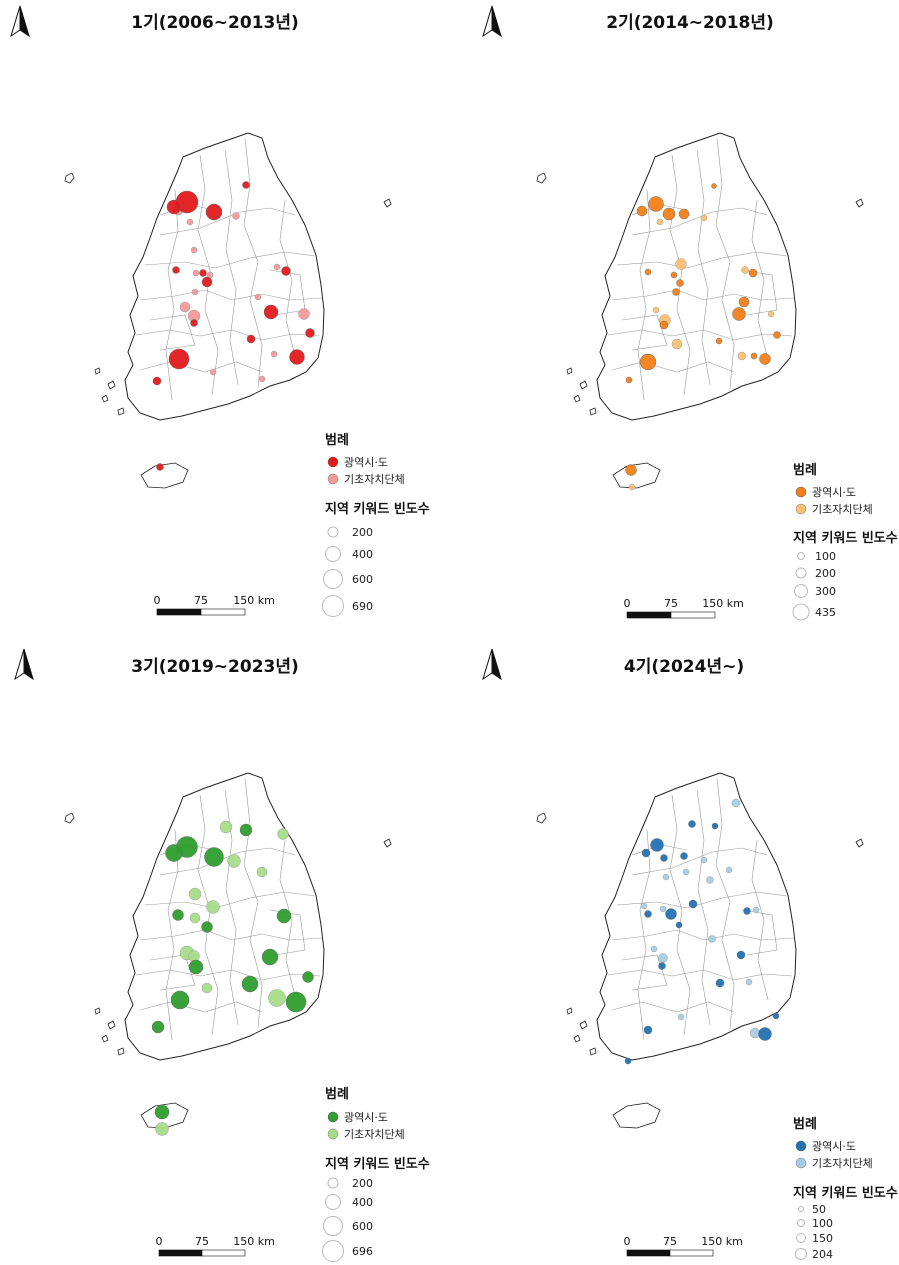  I want to click on legend-local-symbol, so click(801, 1163).